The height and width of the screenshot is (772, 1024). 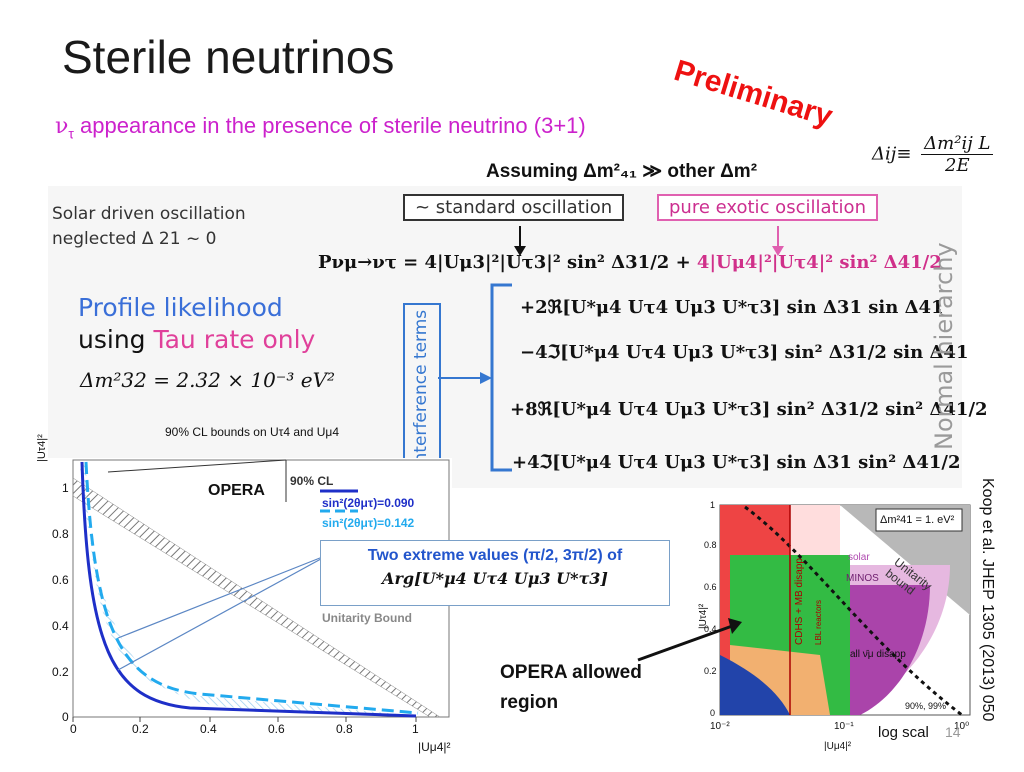 I want to click on opera-allowed-label: OPERA allowed region, so click(x=590, y=688).